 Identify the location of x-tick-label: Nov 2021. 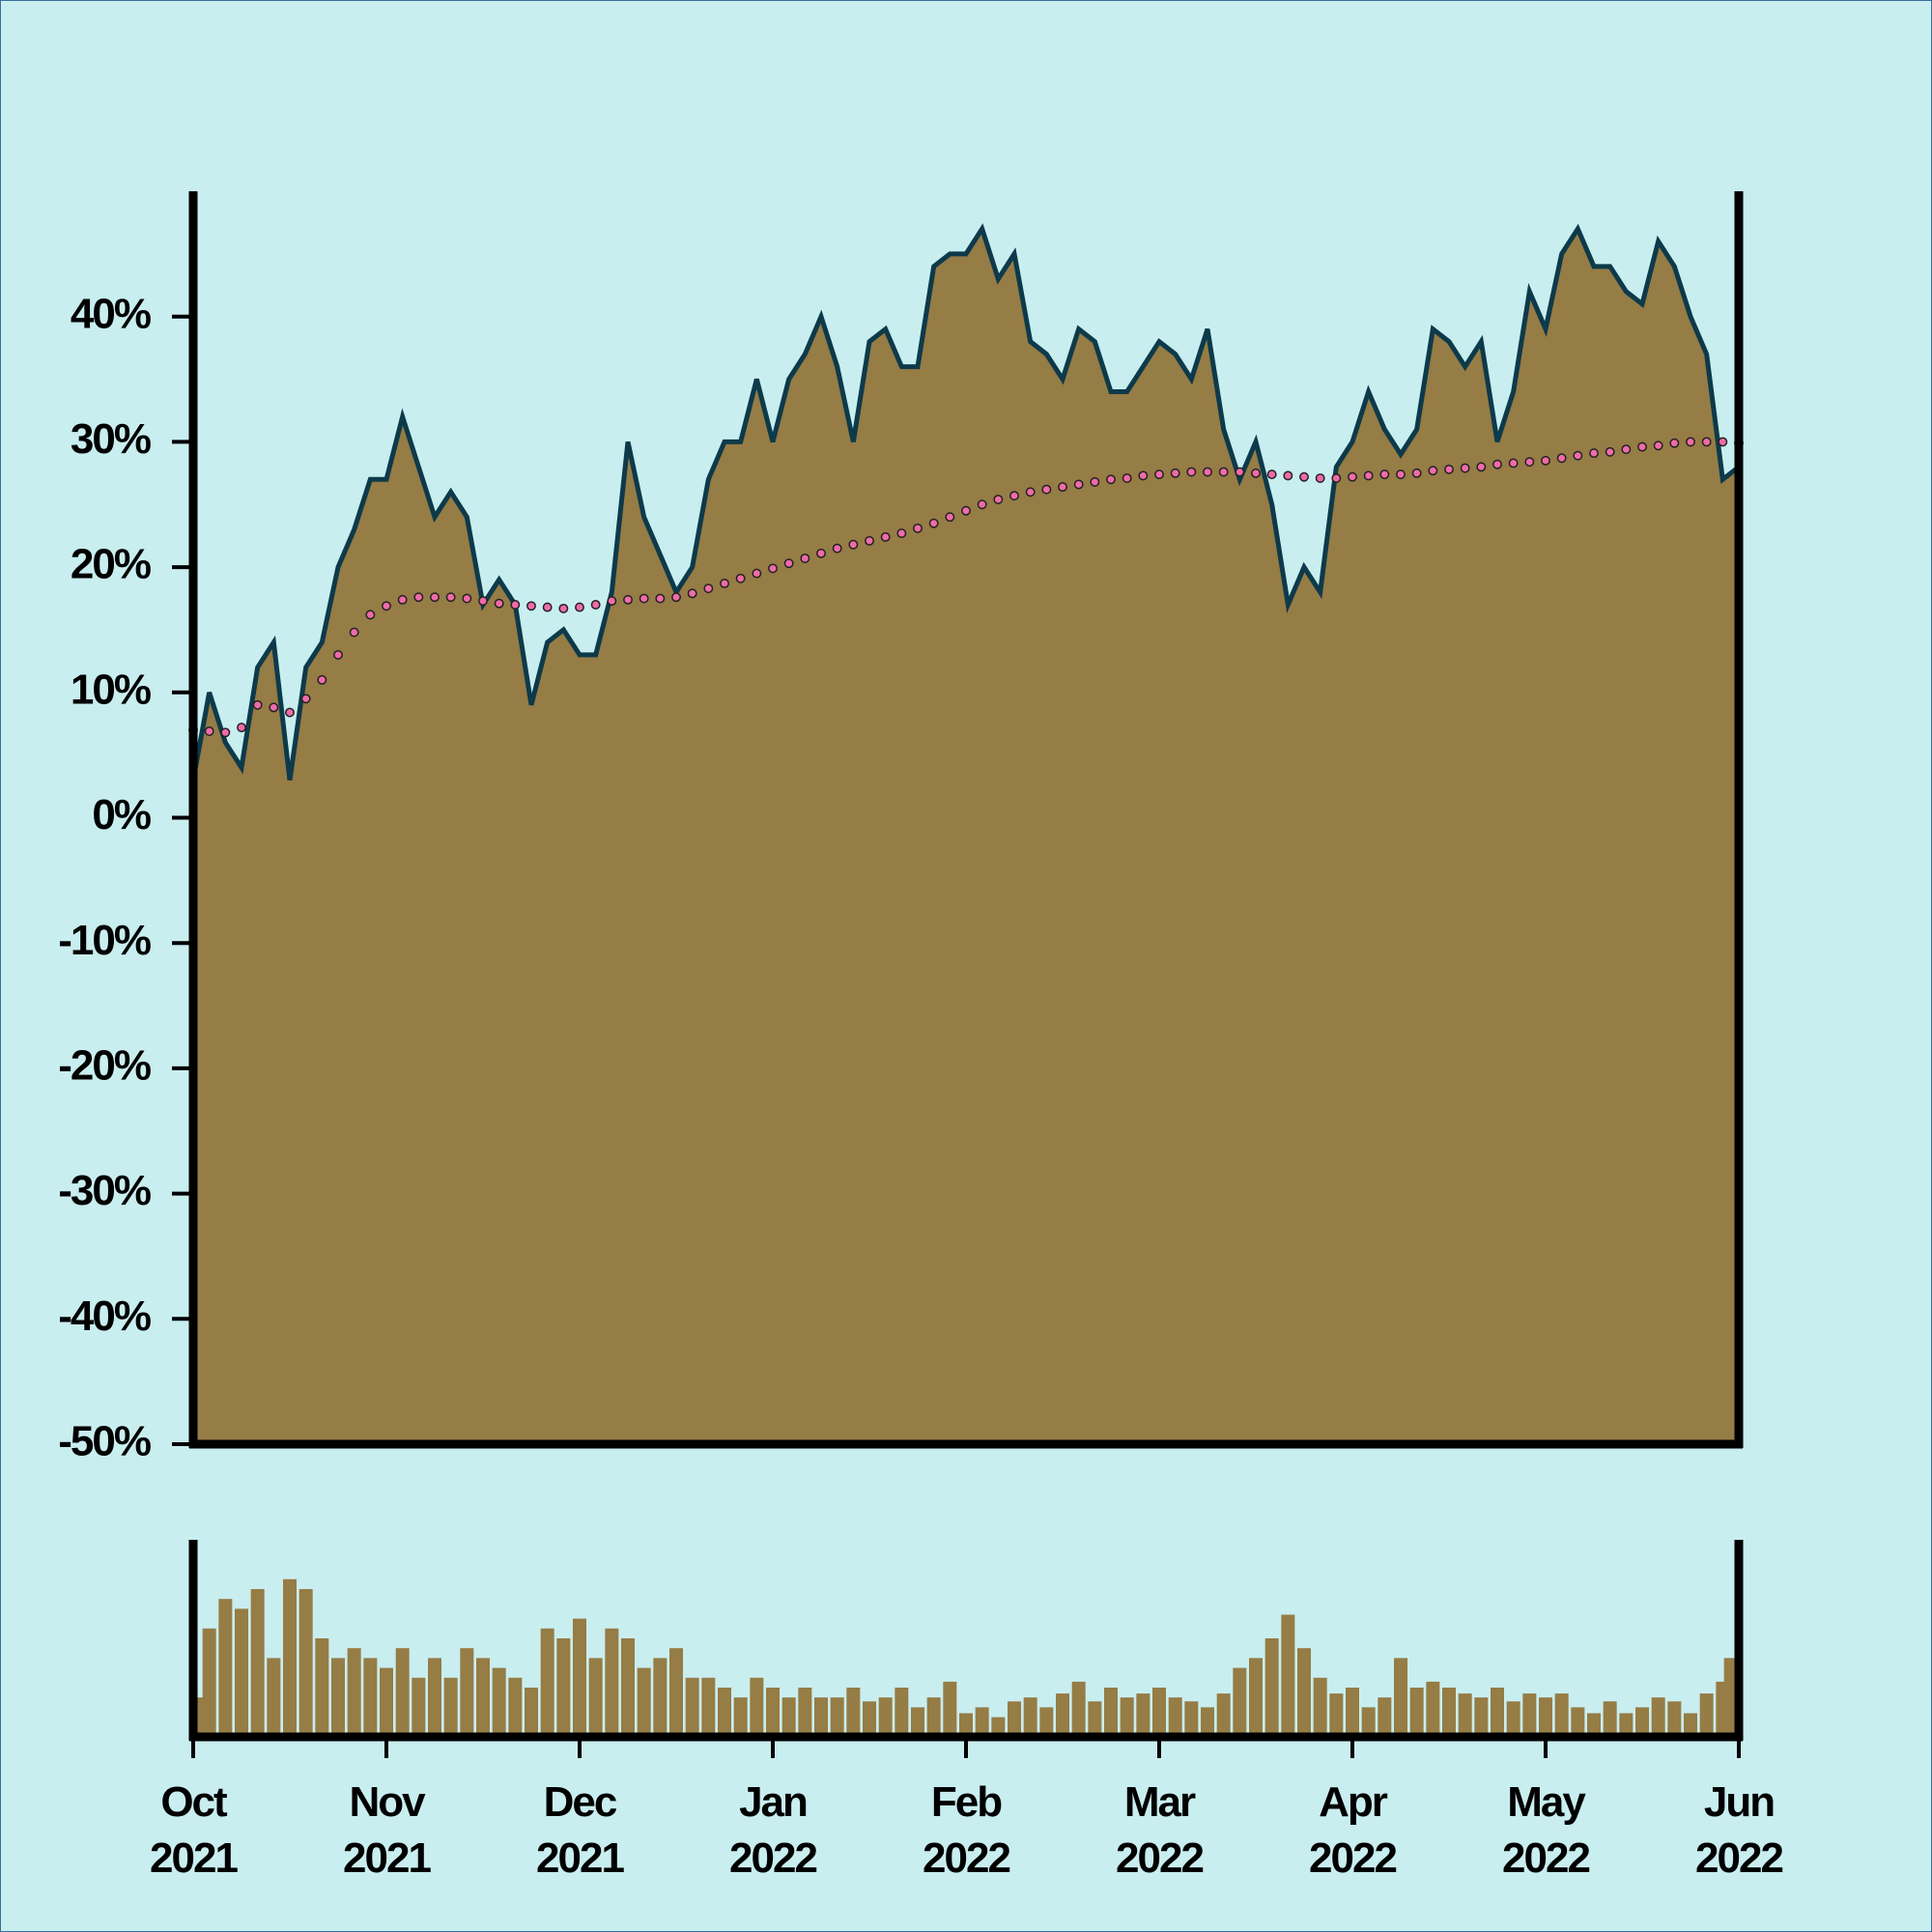
(387, 1830).